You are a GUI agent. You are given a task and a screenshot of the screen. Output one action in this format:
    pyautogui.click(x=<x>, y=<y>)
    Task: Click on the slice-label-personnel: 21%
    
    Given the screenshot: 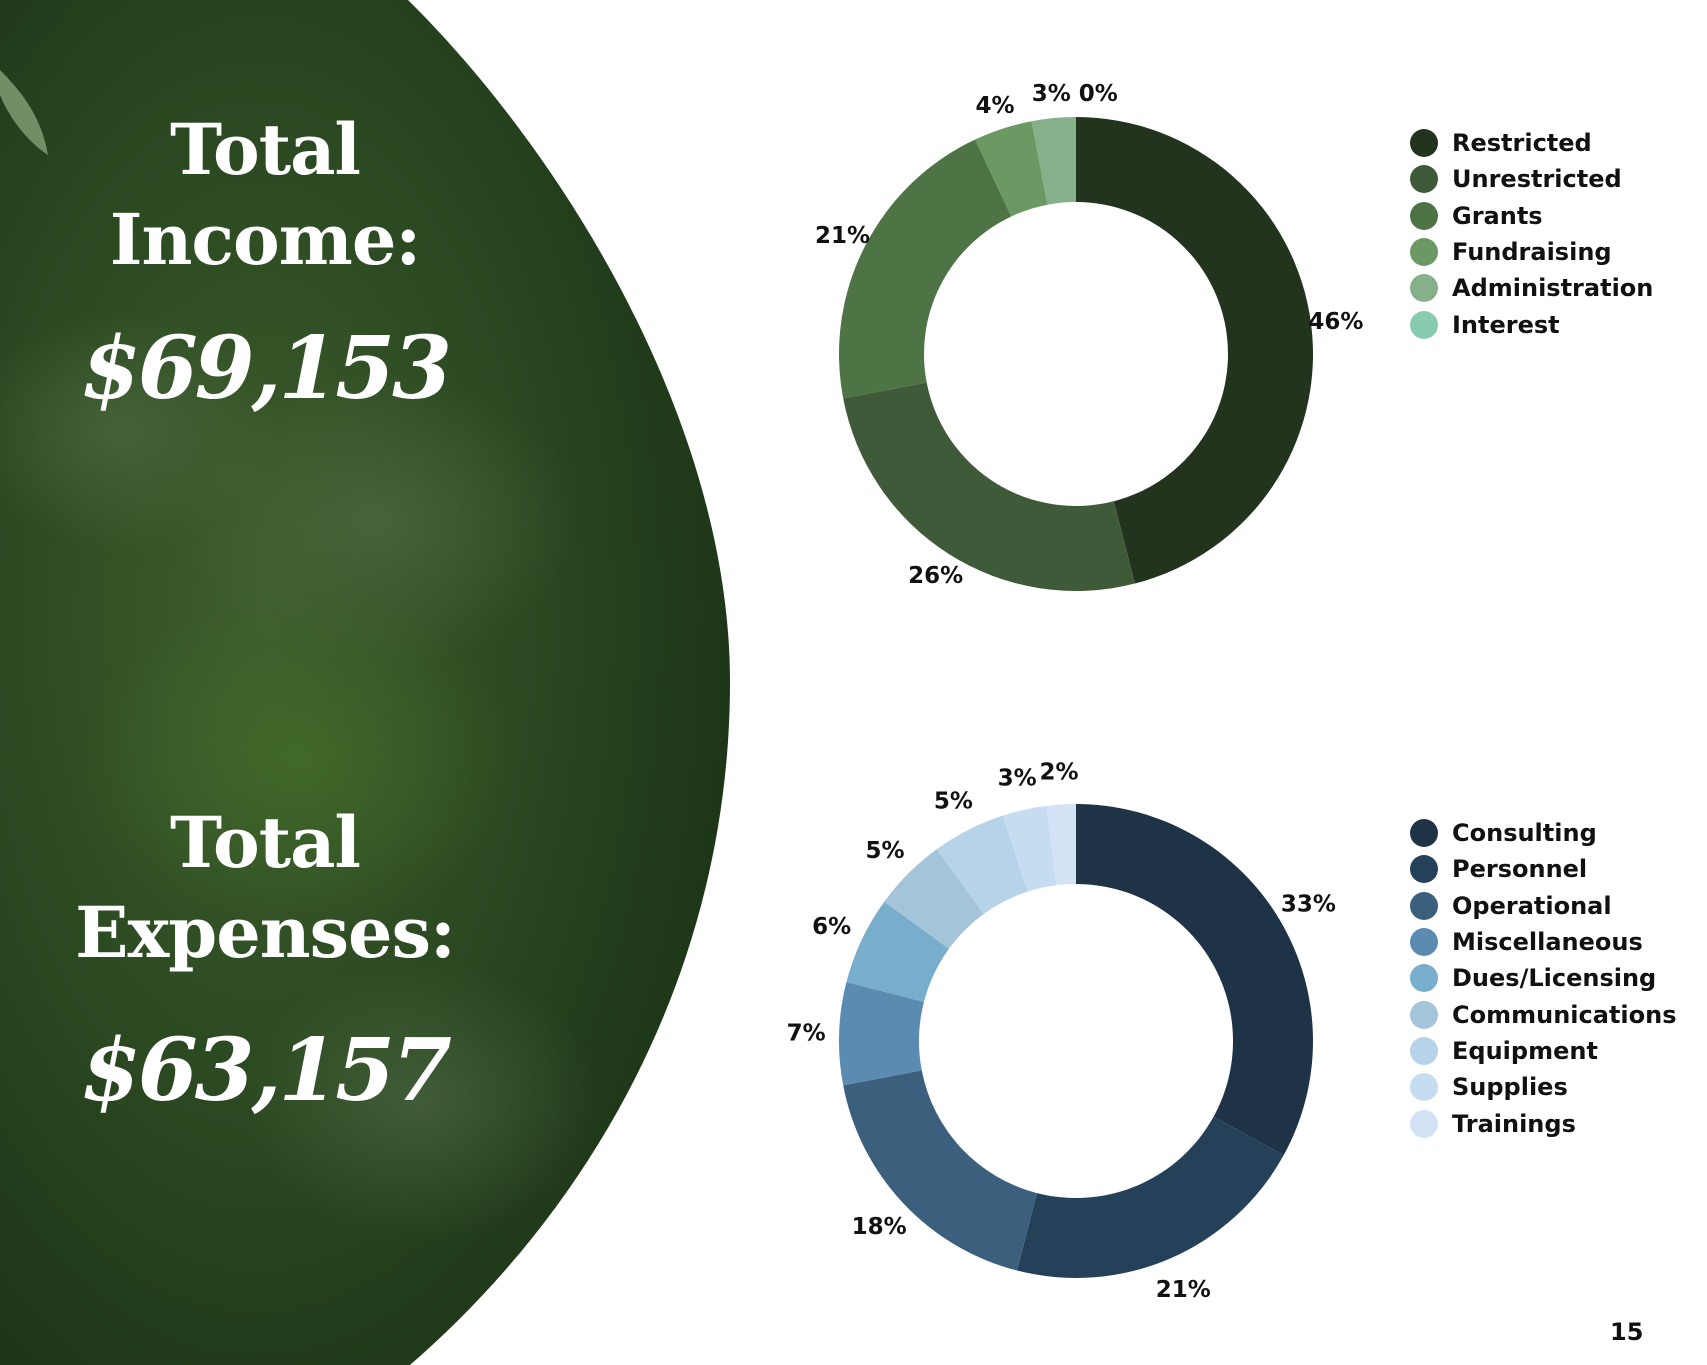 What is the action you would take?
    pyautogui.click(x=1183, y=1290)
    